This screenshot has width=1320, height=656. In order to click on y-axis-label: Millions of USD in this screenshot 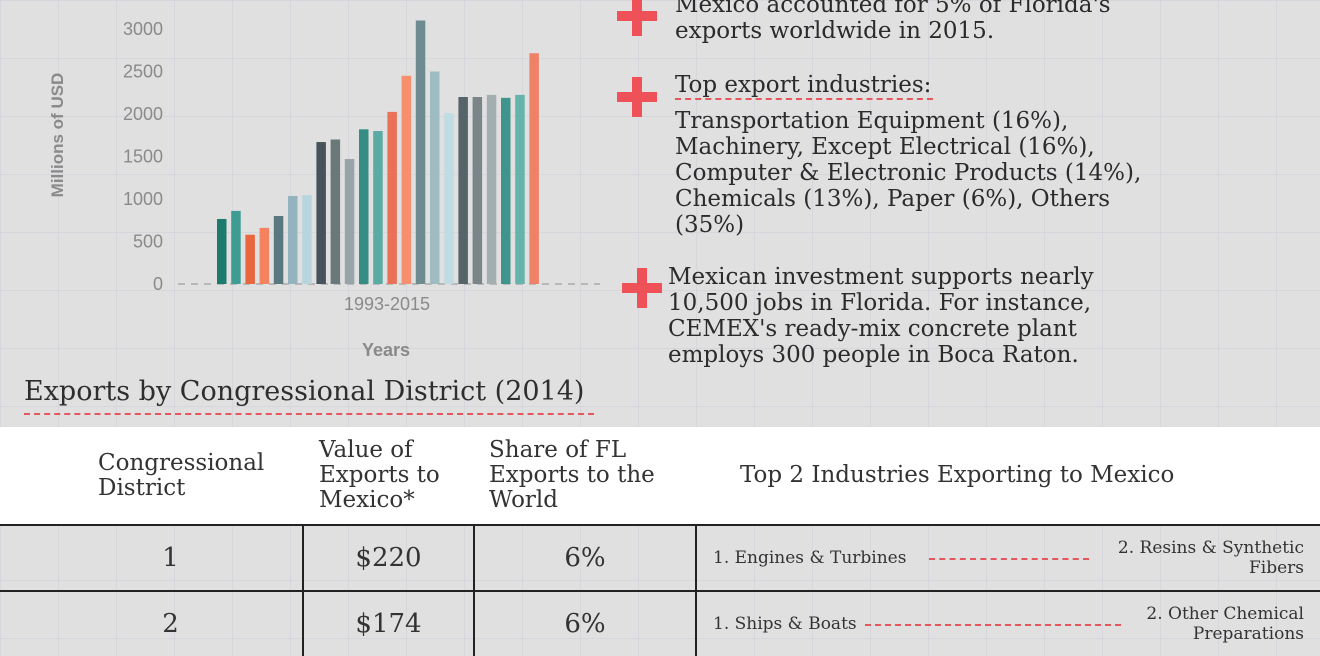, I will do `click(57, 135)`.